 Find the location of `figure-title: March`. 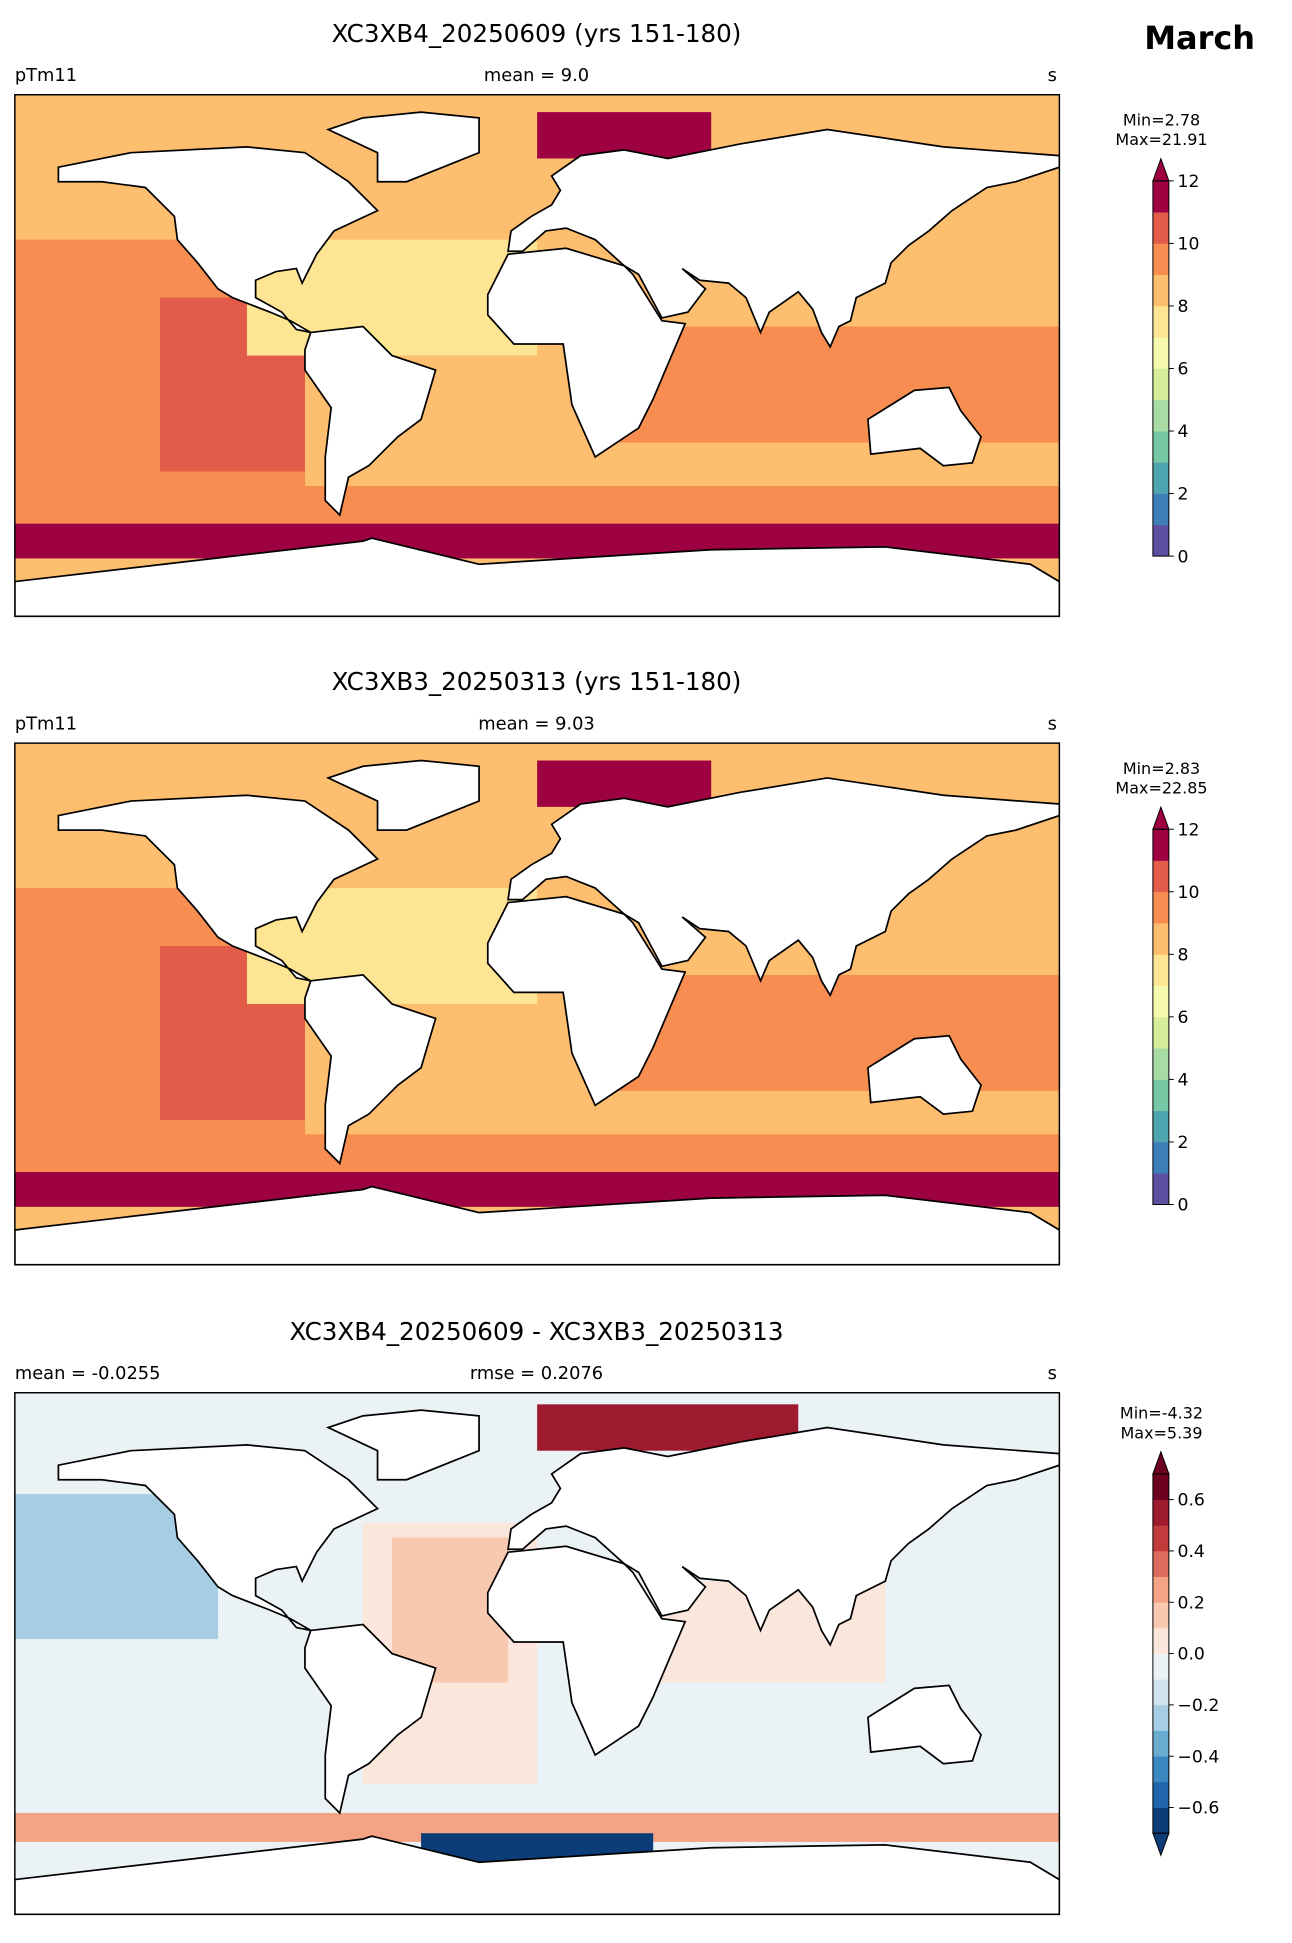

figure-title: March is located at coordinates (1199, 38).